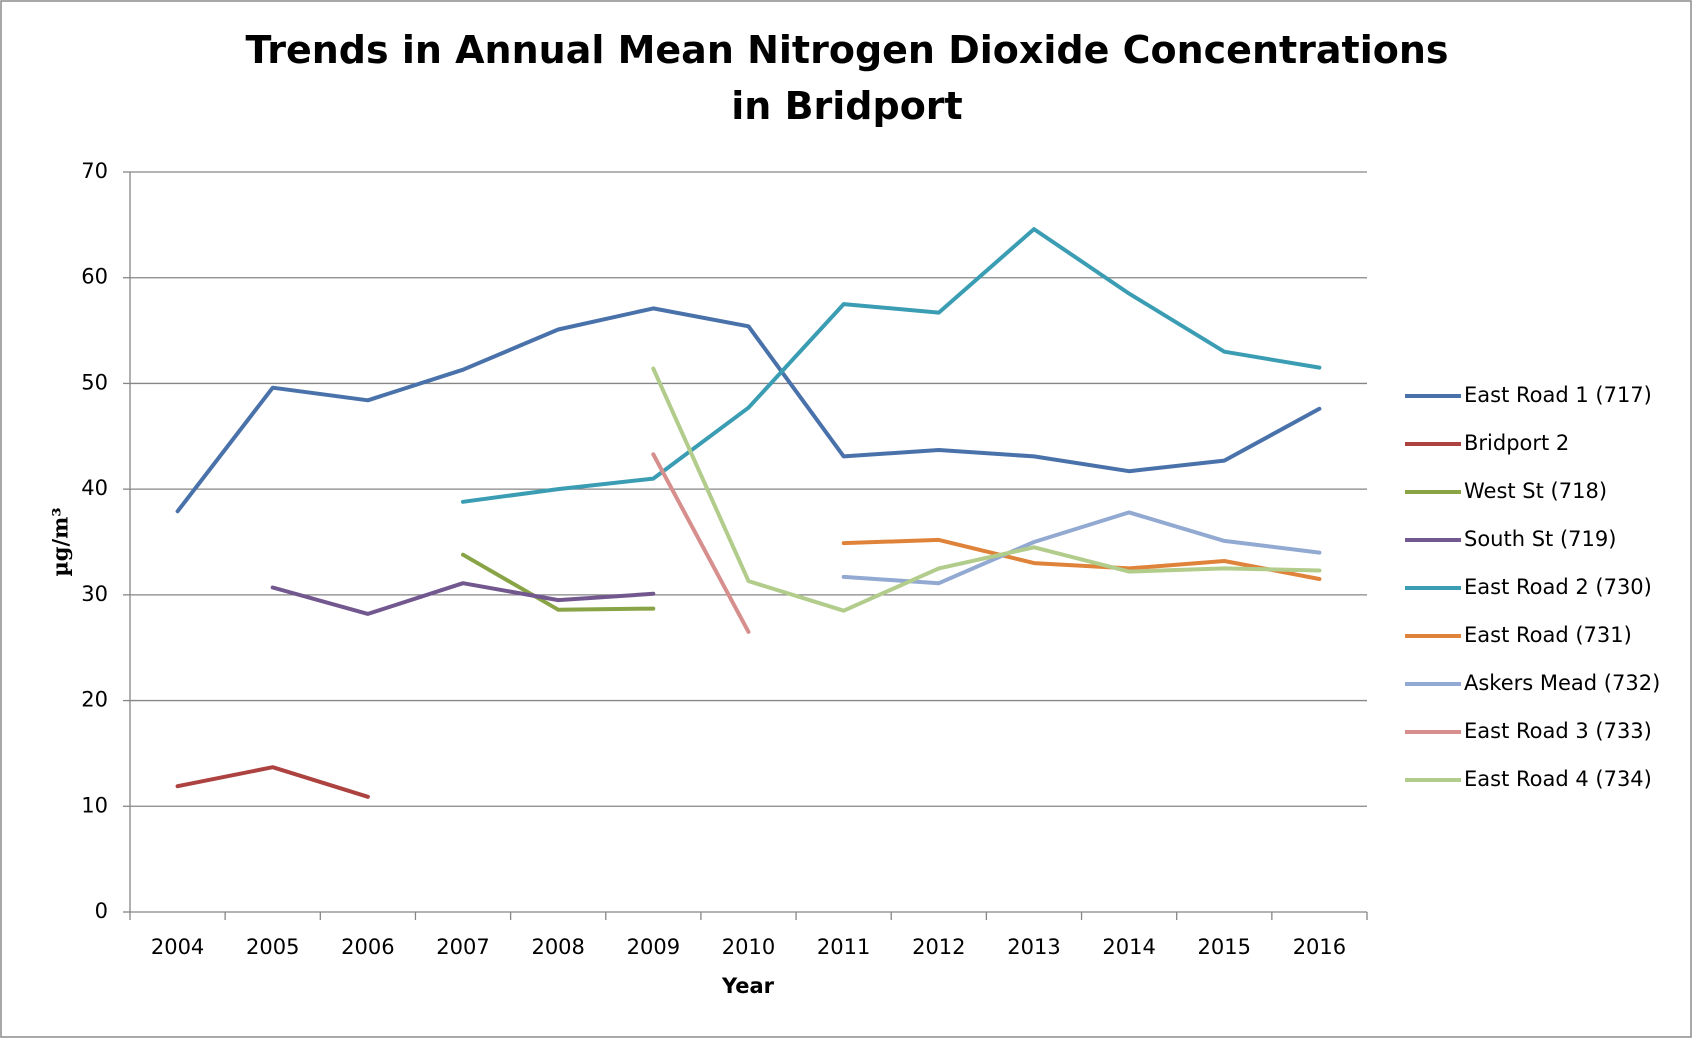 The image size is (1694, 1040). What do you see at coordinates (94, 700) in the screenshot?
I see `y-tick-label: 20` at bounding box center [94, 700].